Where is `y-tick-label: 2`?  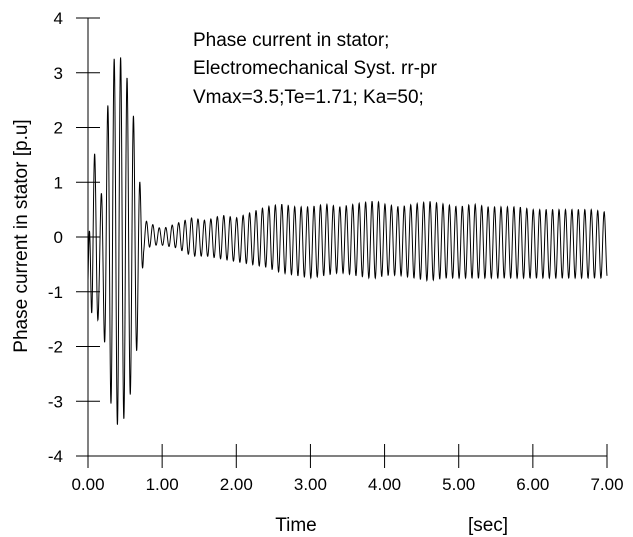 y-tick-label: 2 is located at coordinates (58, 128).